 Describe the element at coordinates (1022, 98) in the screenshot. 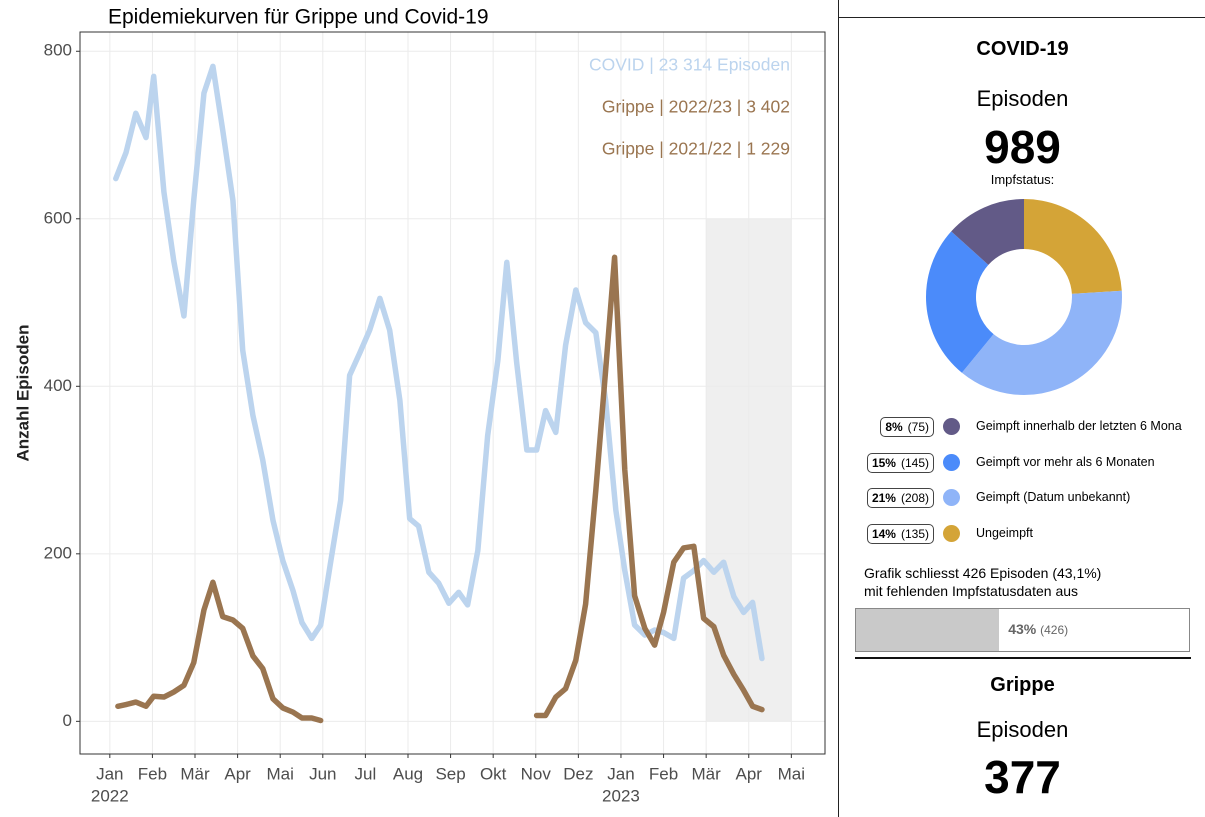

I see `episodes-label: Episoden` at that location.